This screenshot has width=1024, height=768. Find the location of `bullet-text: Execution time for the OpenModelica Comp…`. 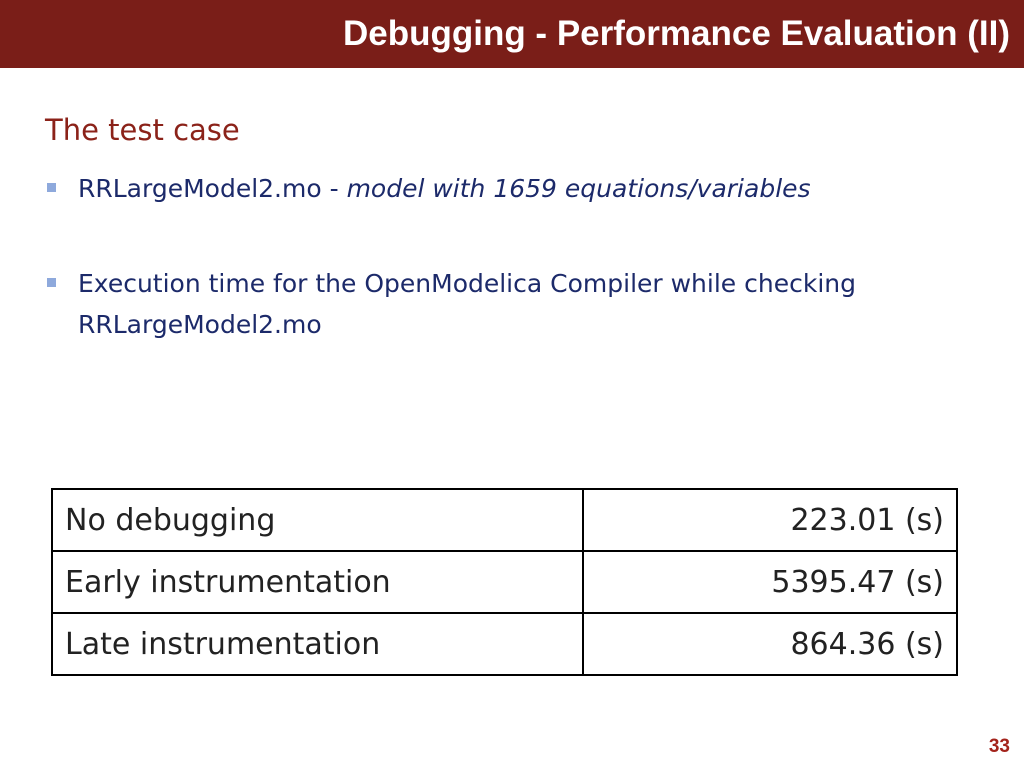

bullet-text: Execution time for the OpenModelica Comp… is located at coordinates (467, 304).